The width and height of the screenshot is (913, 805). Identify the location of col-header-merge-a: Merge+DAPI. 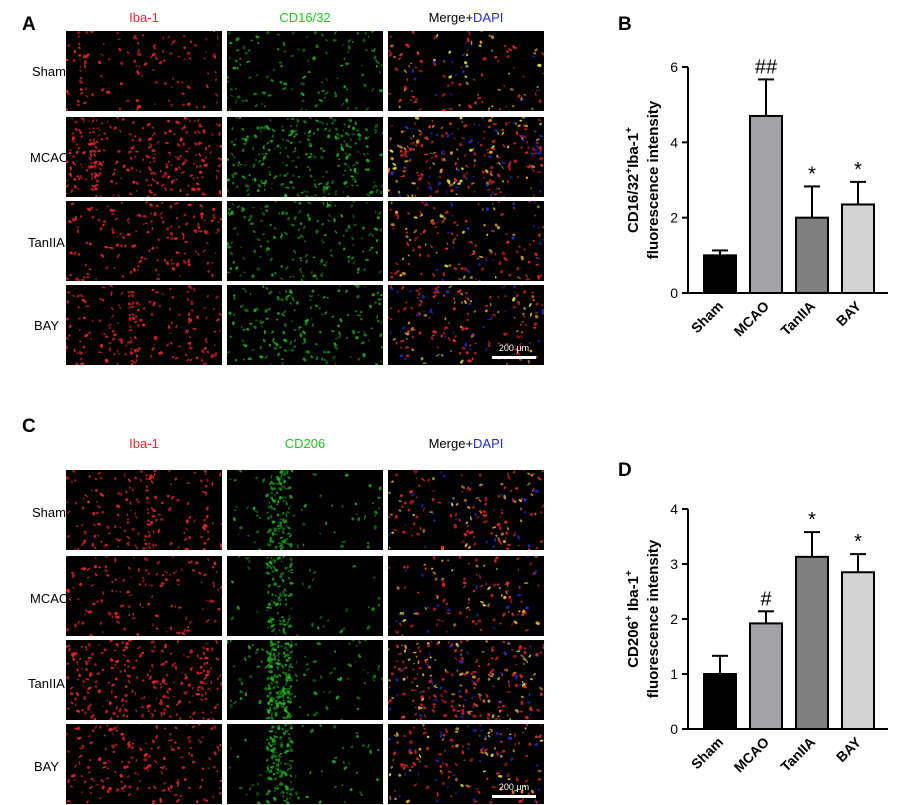
(466, 17).